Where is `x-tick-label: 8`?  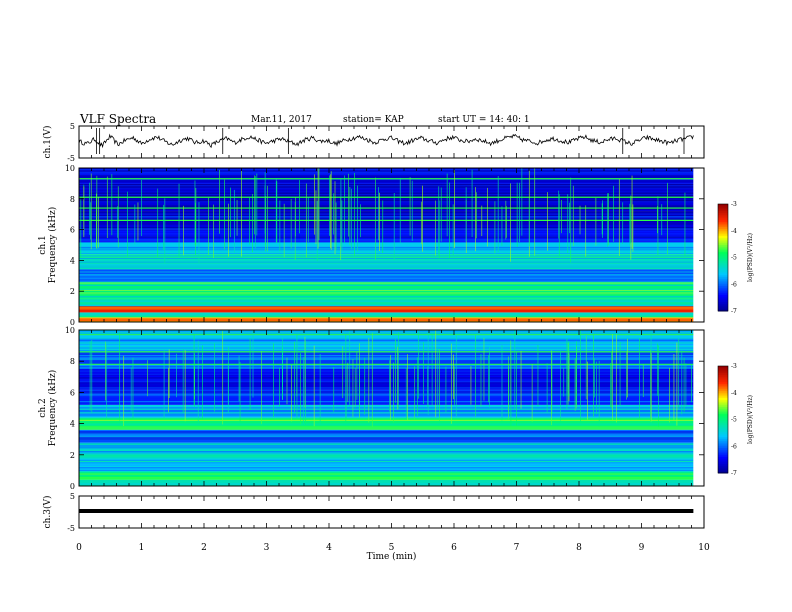
x-tick-label: 8 is located at coordinates (579, 548).